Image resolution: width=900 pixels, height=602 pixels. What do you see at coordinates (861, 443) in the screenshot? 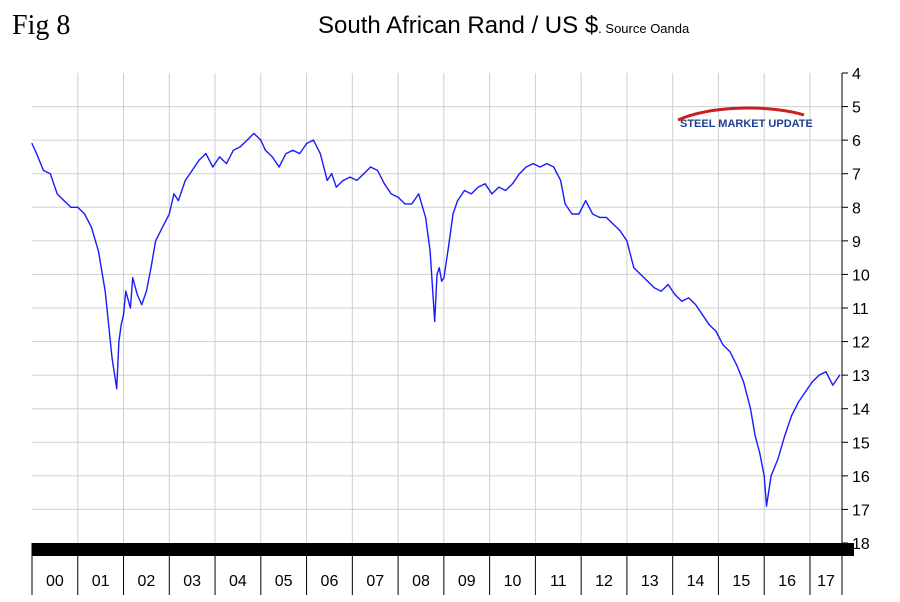
I see `y-tick-label: 15` at bounding box center [861, 443].